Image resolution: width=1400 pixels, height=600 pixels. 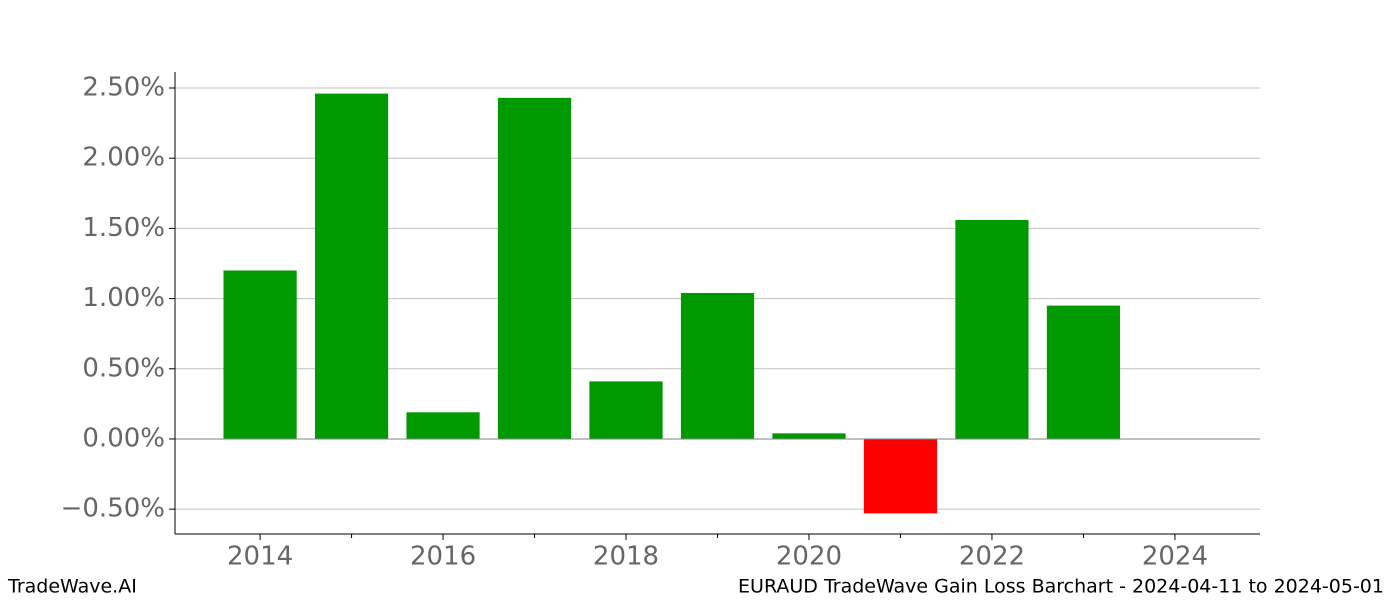 I want to click on y-tick-label: 2.00%, so click(x=123, y=158).